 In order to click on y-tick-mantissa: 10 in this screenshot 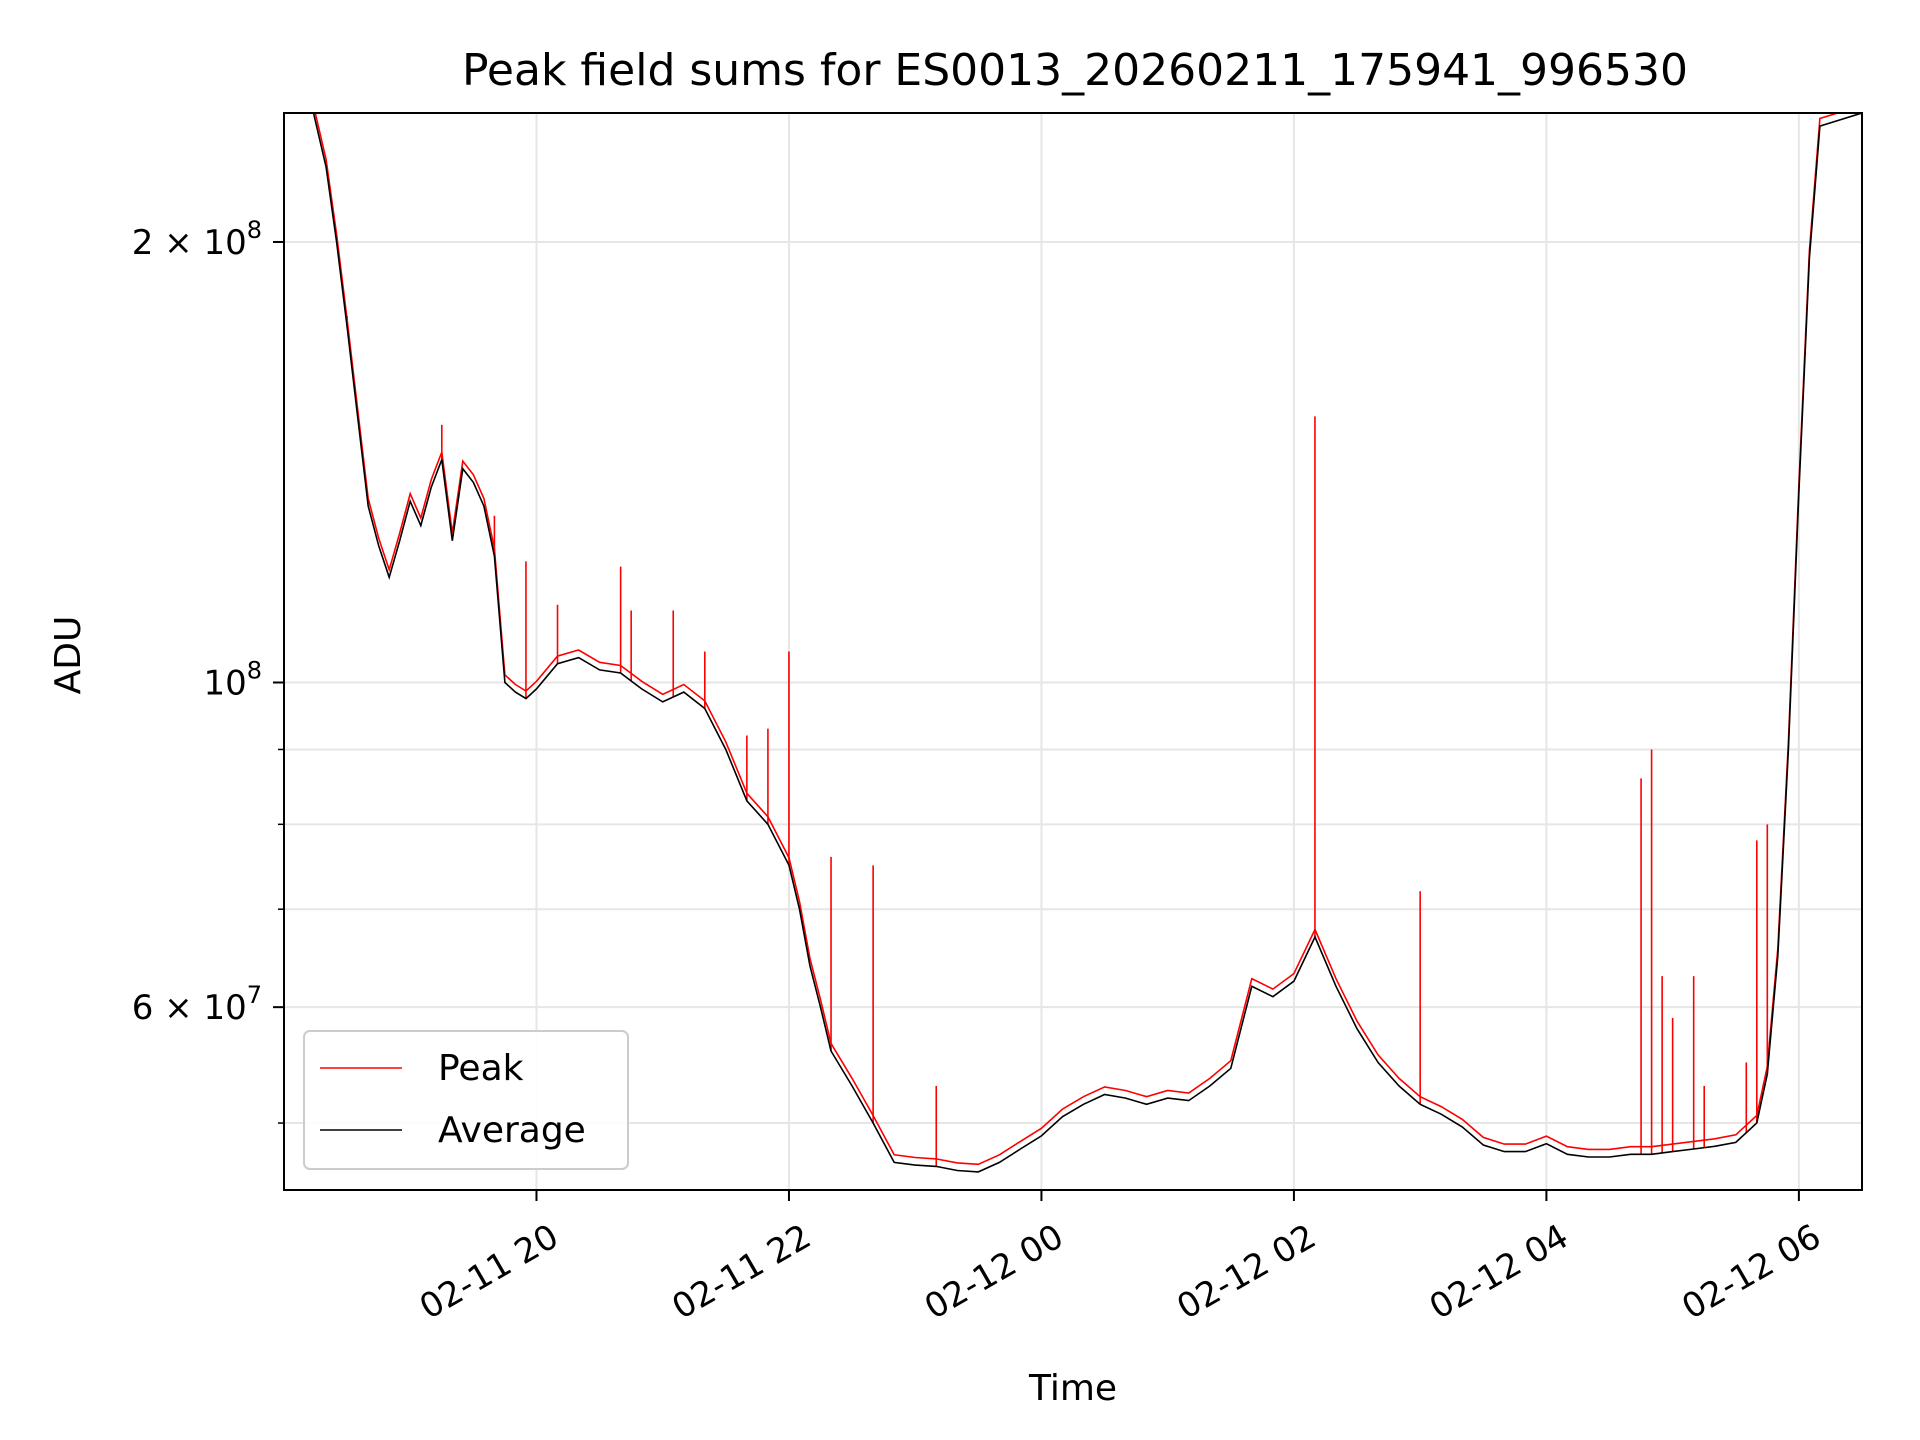, I will do `click(224, 684)`.